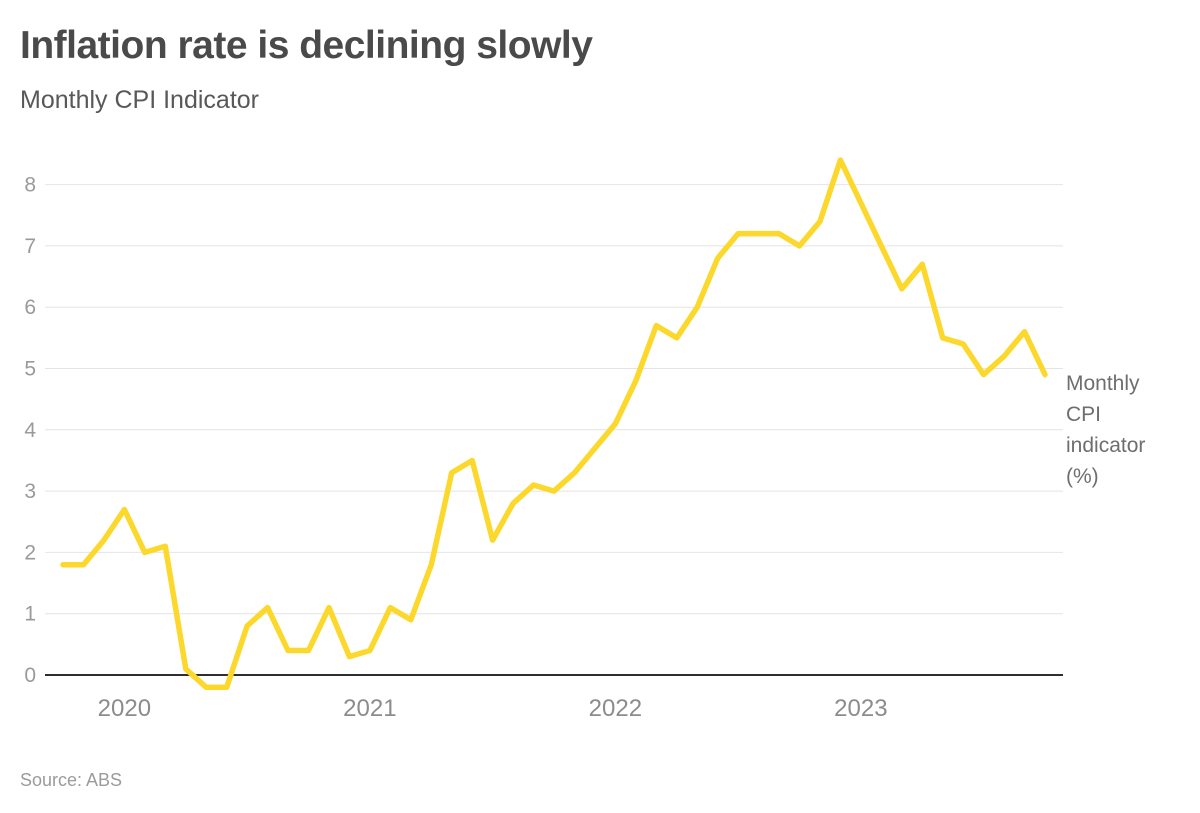 The width and height of the screenshot is (1200, 813). I want to click on chart-title: Inflation rate is declining slowly, so click(306, 45).